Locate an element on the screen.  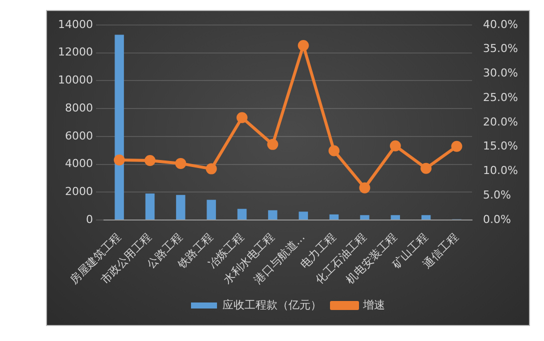
y-tick-label: 0 is located at coordinates (89, 219).